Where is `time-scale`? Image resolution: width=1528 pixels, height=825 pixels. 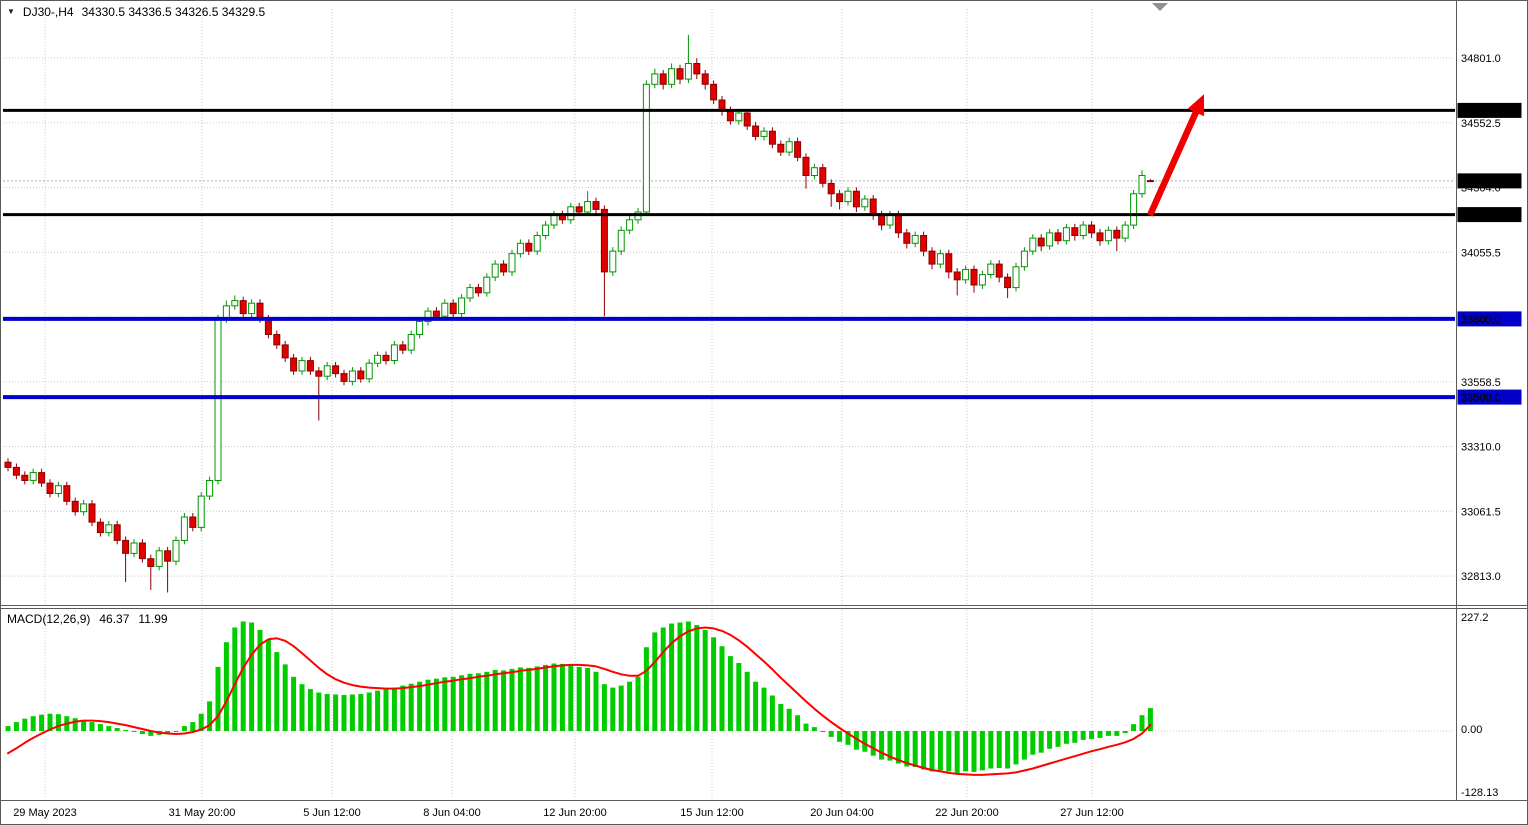
time-scale is located at coordinates (728, 812).